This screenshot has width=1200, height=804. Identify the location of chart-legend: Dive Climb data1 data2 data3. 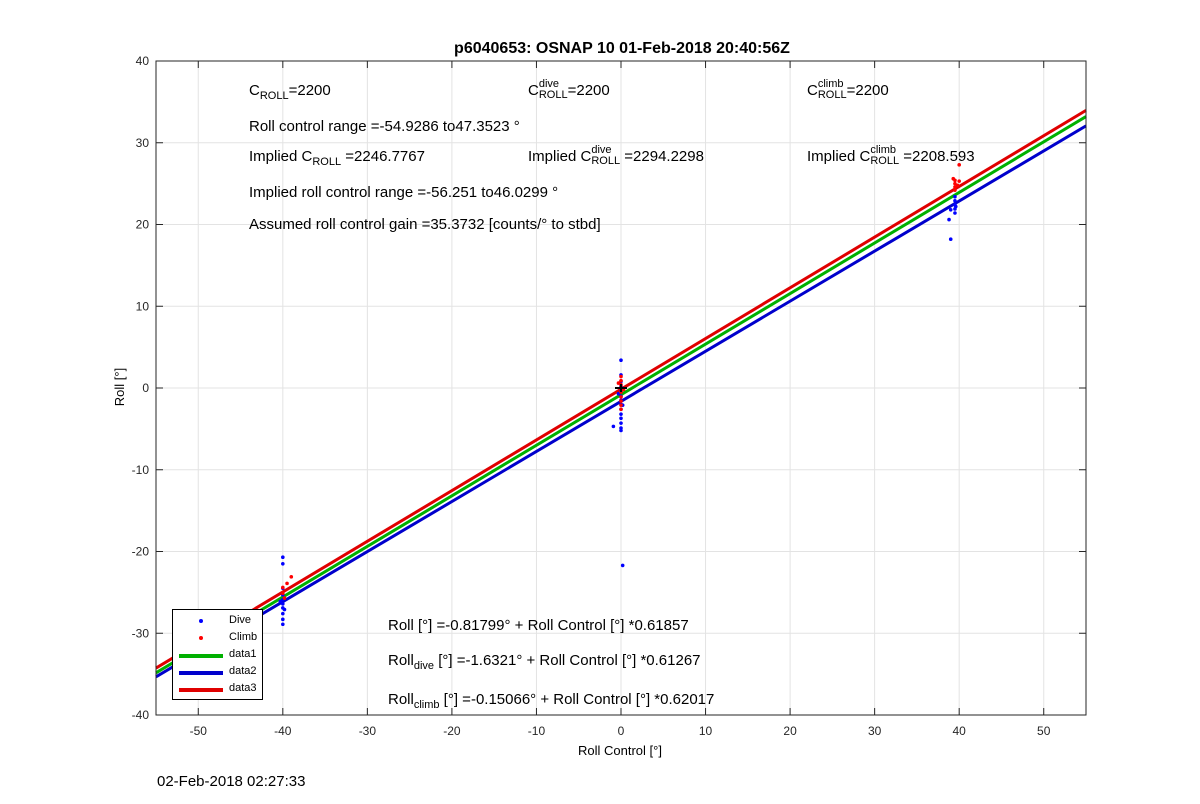
(217, 654).